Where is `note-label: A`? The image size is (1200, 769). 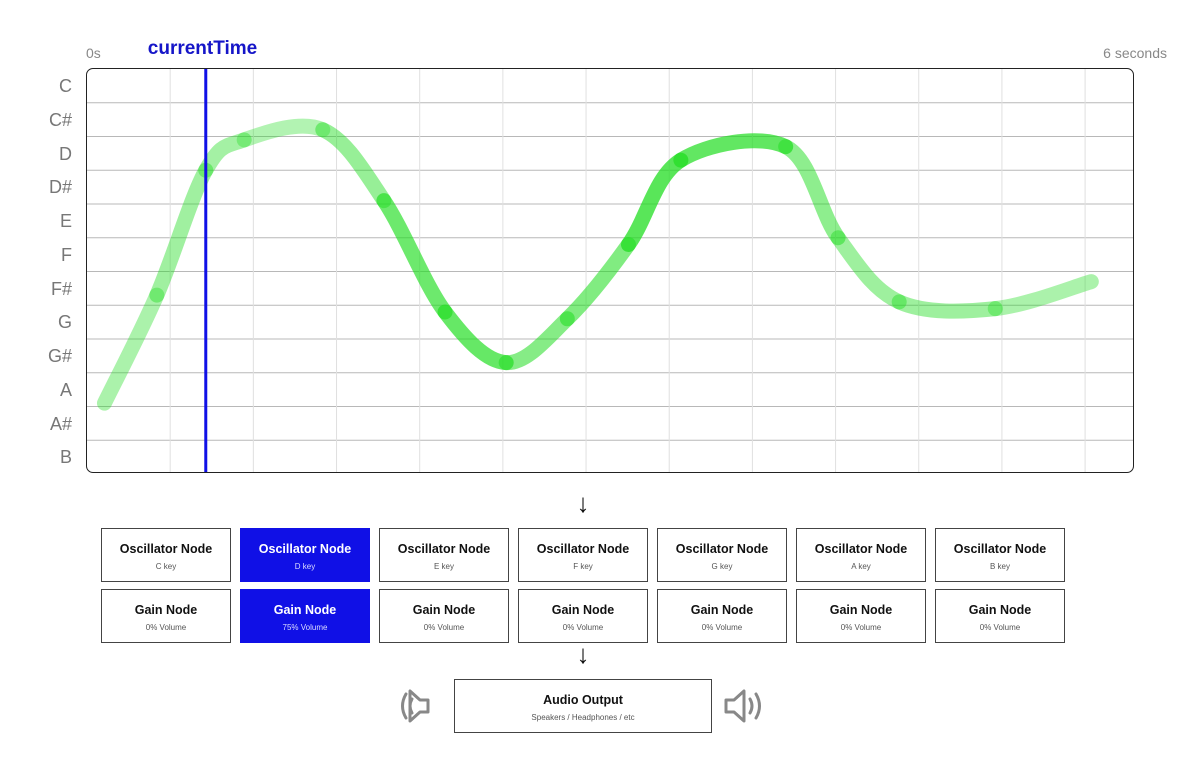 note-label: A is located at coordinates (65, 389).